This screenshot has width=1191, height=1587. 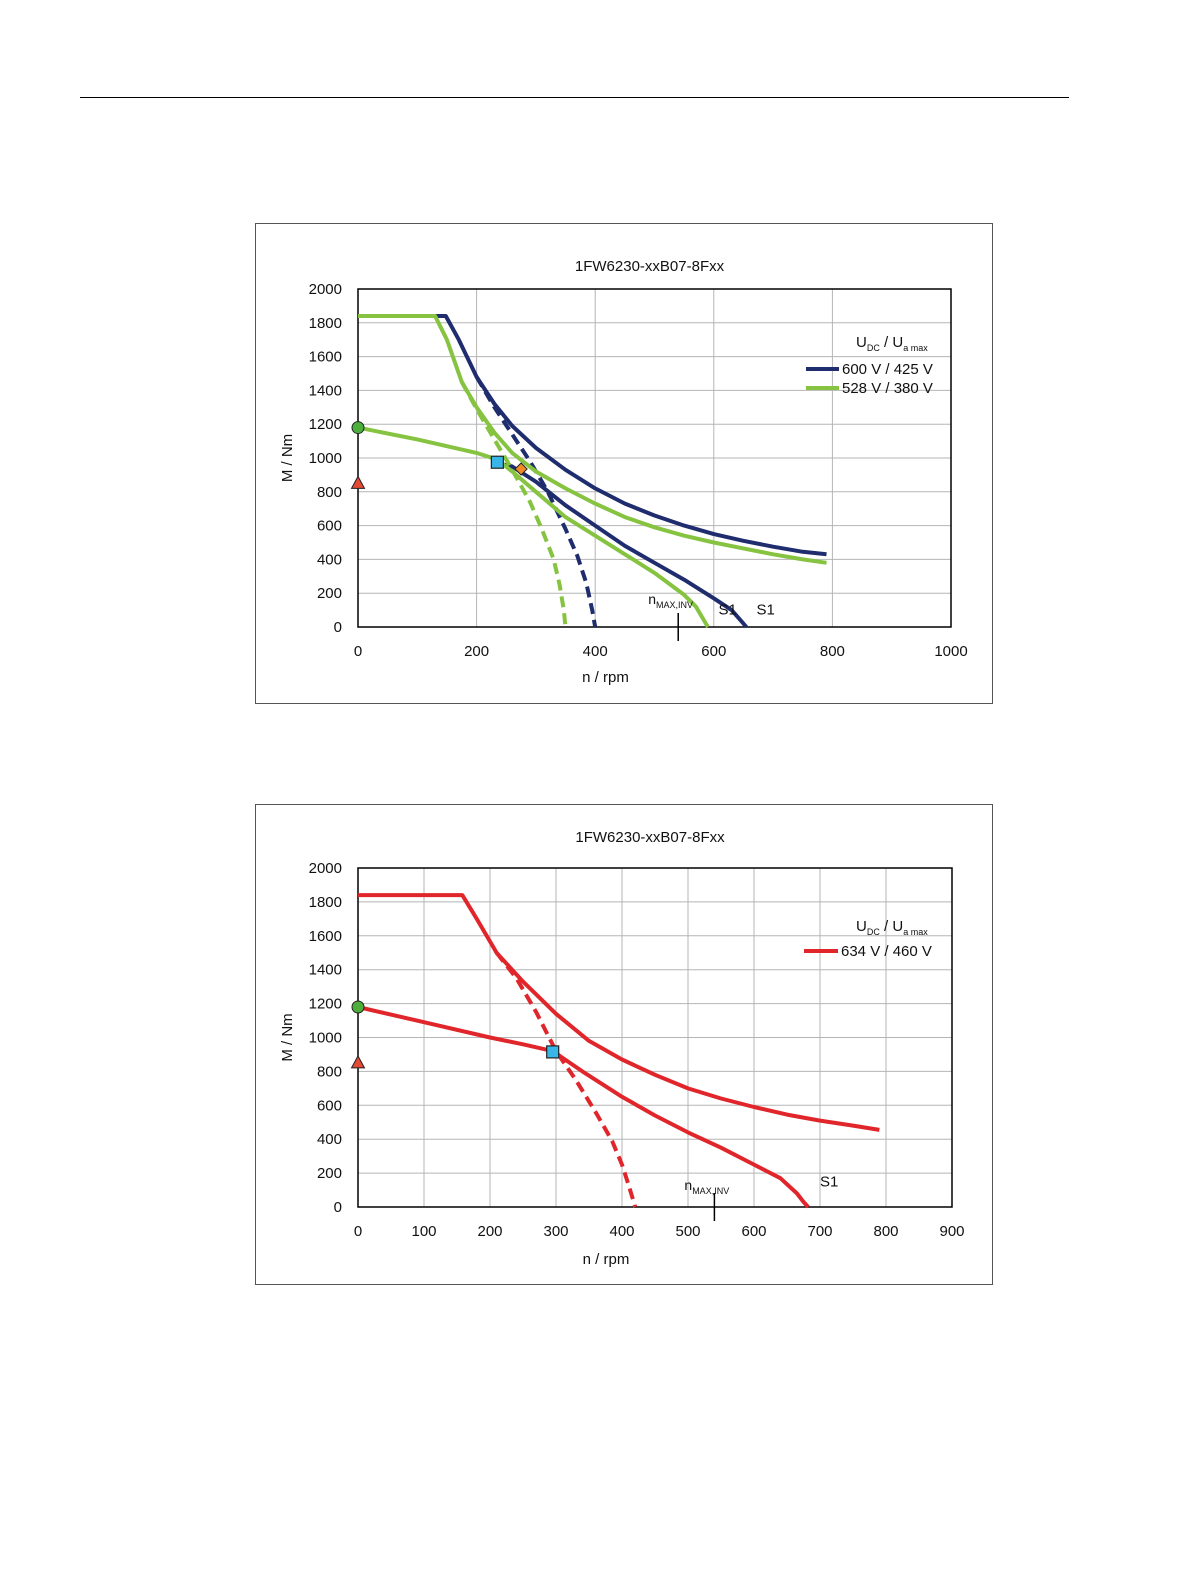 I want to click on marker-diamond, so click(x=521, y=469).